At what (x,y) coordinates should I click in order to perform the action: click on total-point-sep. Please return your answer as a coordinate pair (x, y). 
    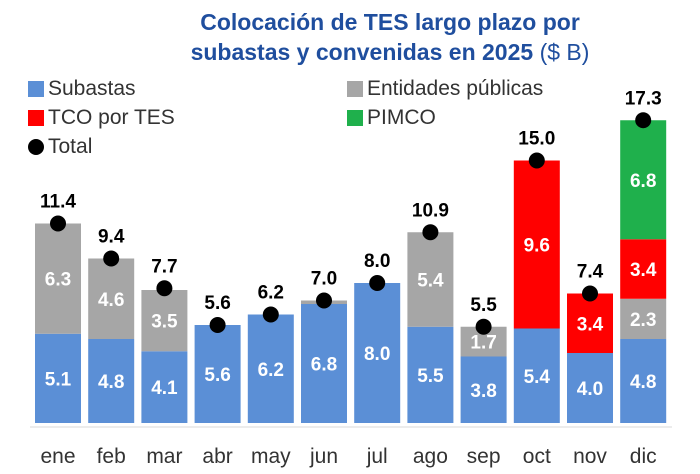
    Looking at the image, I should click on (483, 326).